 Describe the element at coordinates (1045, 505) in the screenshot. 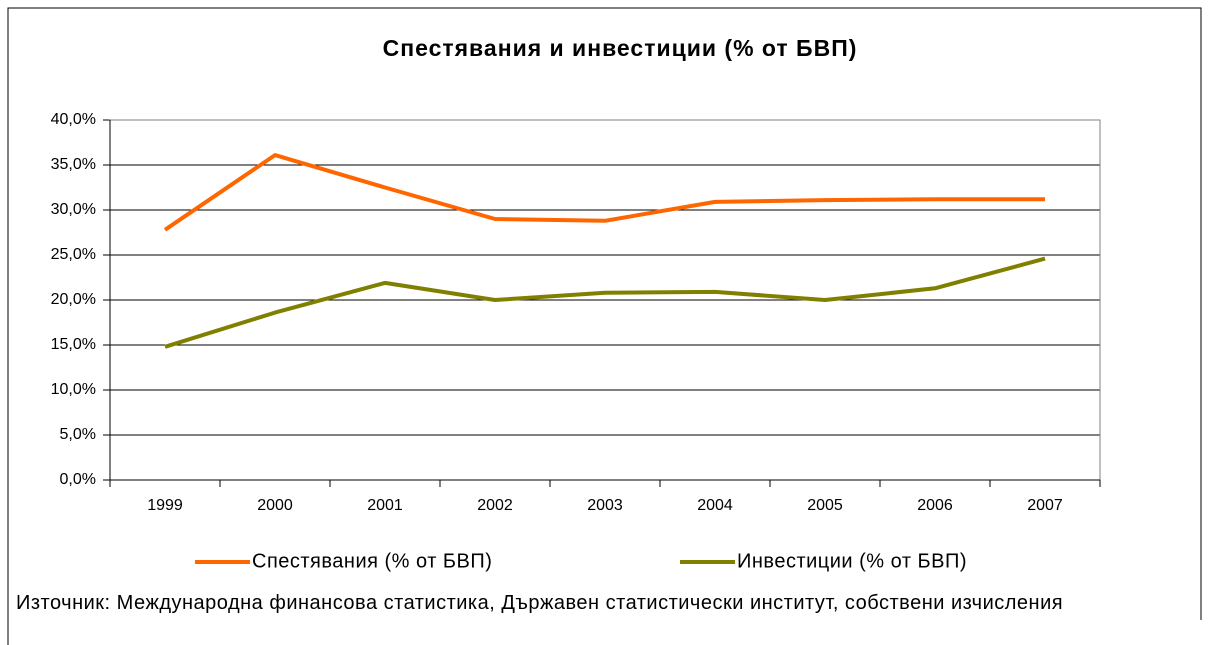

I see `x-tick-label: 2007` at that location.